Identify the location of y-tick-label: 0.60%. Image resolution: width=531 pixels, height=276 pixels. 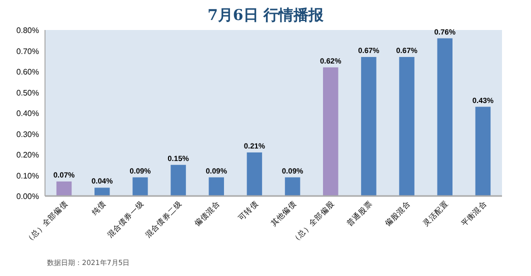
(27, 72).